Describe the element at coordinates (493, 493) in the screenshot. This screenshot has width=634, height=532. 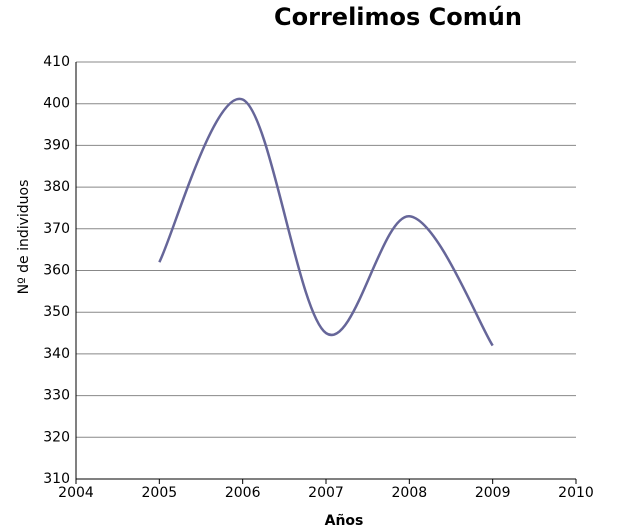
I see `x-tick-label: 2009` at that location.